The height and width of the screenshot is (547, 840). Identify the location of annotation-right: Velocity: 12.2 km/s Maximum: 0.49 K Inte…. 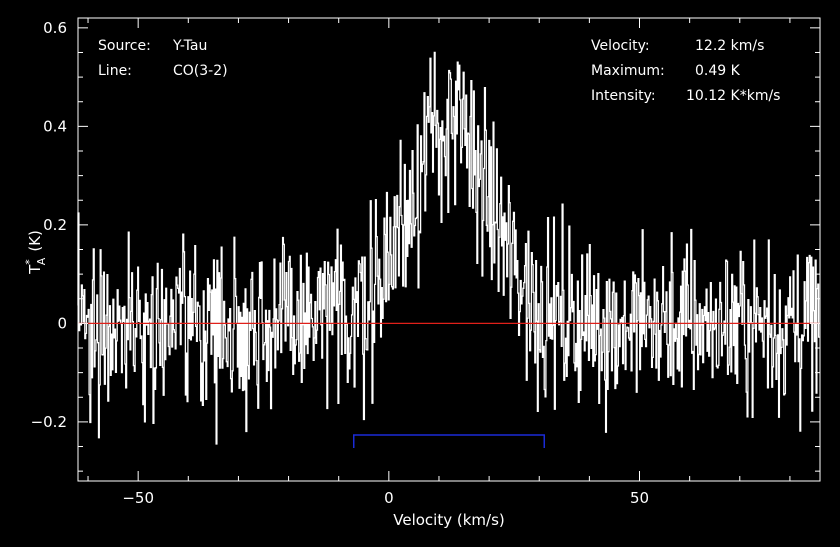
(685, 71).